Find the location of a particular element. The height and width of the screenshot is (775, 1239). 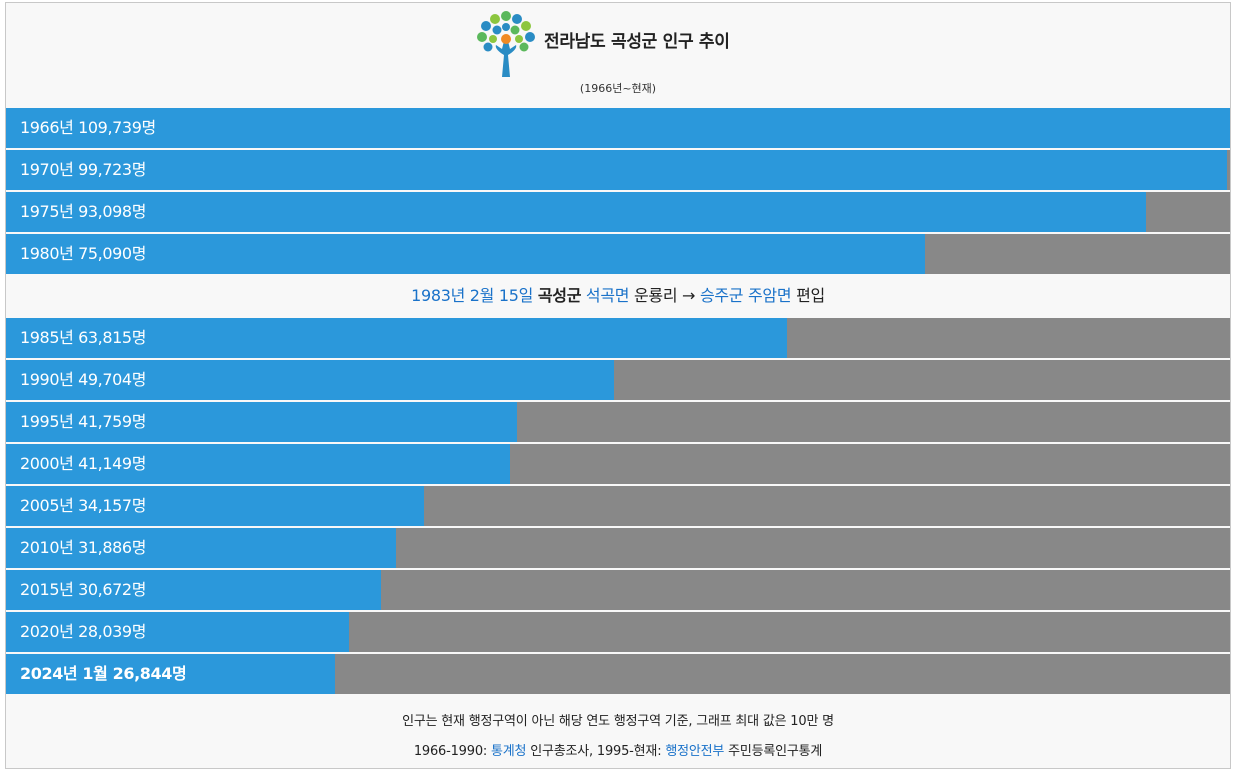

bar-label: 1970년 99,723명 is located at coordinates (83, 169).